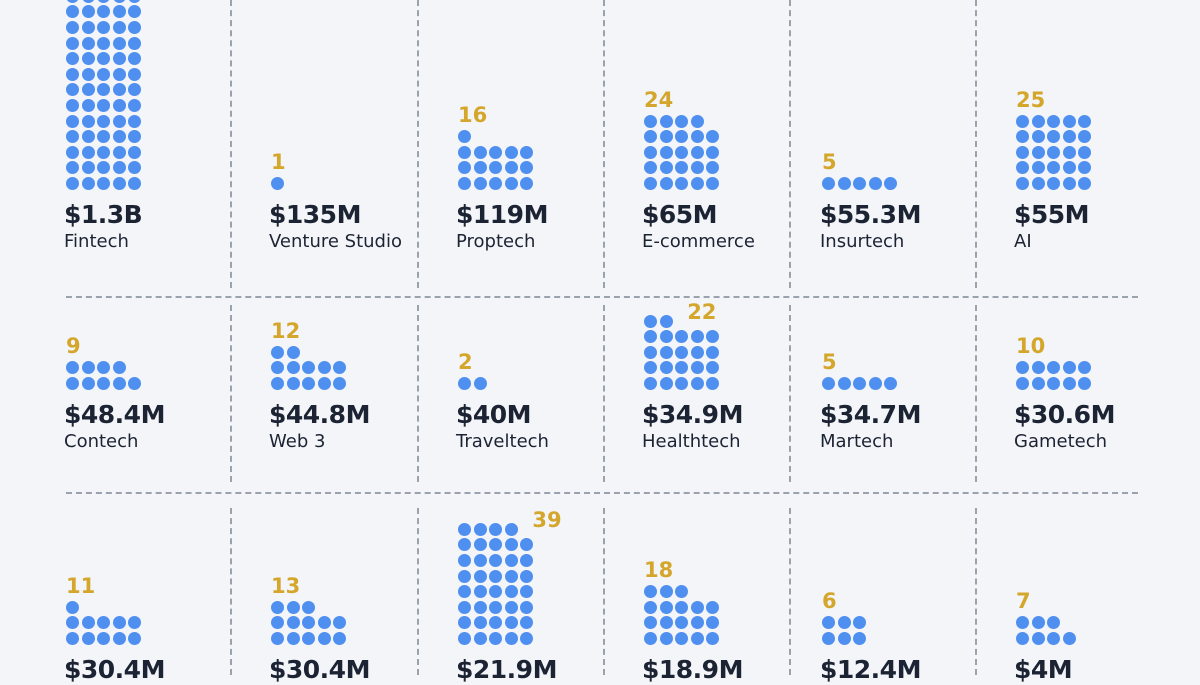  I want to click on category-dots: 10, so click(1054, 362).